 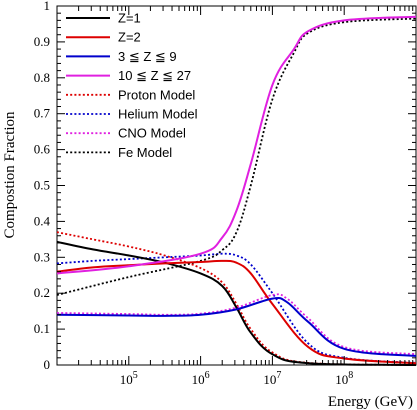 What do you see at coordinates (47, 6) in the screenshot?
I see `y-tick-label: 1` at bounding box center [47, 6].